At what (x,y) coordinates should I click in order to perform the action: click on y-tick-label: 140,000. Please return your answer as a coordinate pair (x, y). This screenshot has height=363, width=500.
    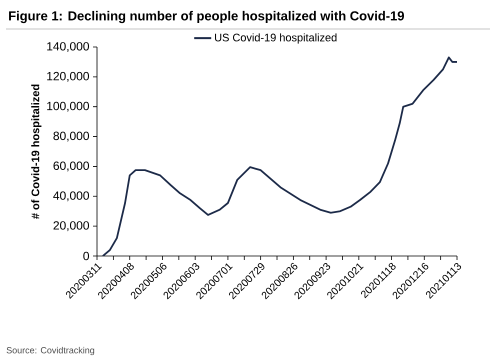
    Looking at the image, I should click on (68, 47).